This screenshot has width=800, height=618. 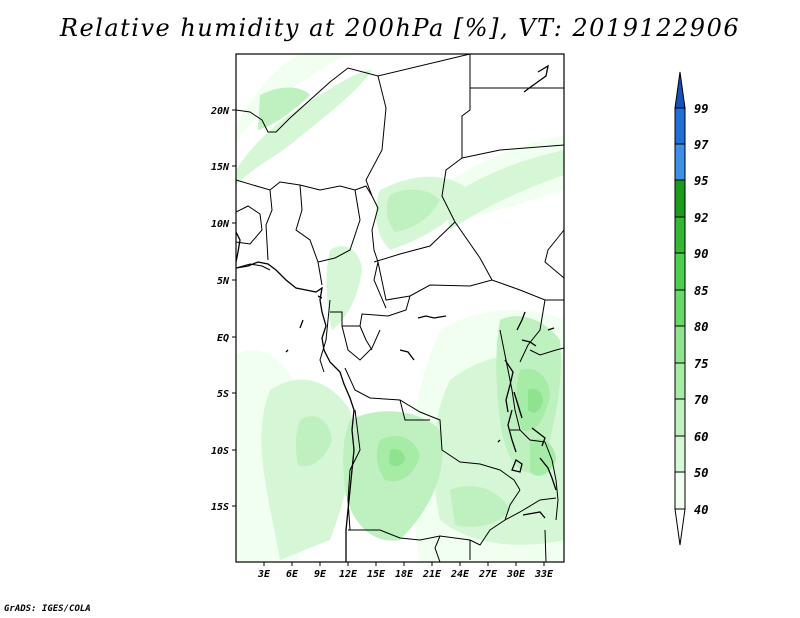 I want to click on lon-tick-labels: 3E 6E 9E 12E 15E 18E 21E 24E 27E 30E 33E, so click(x=405, y=574).